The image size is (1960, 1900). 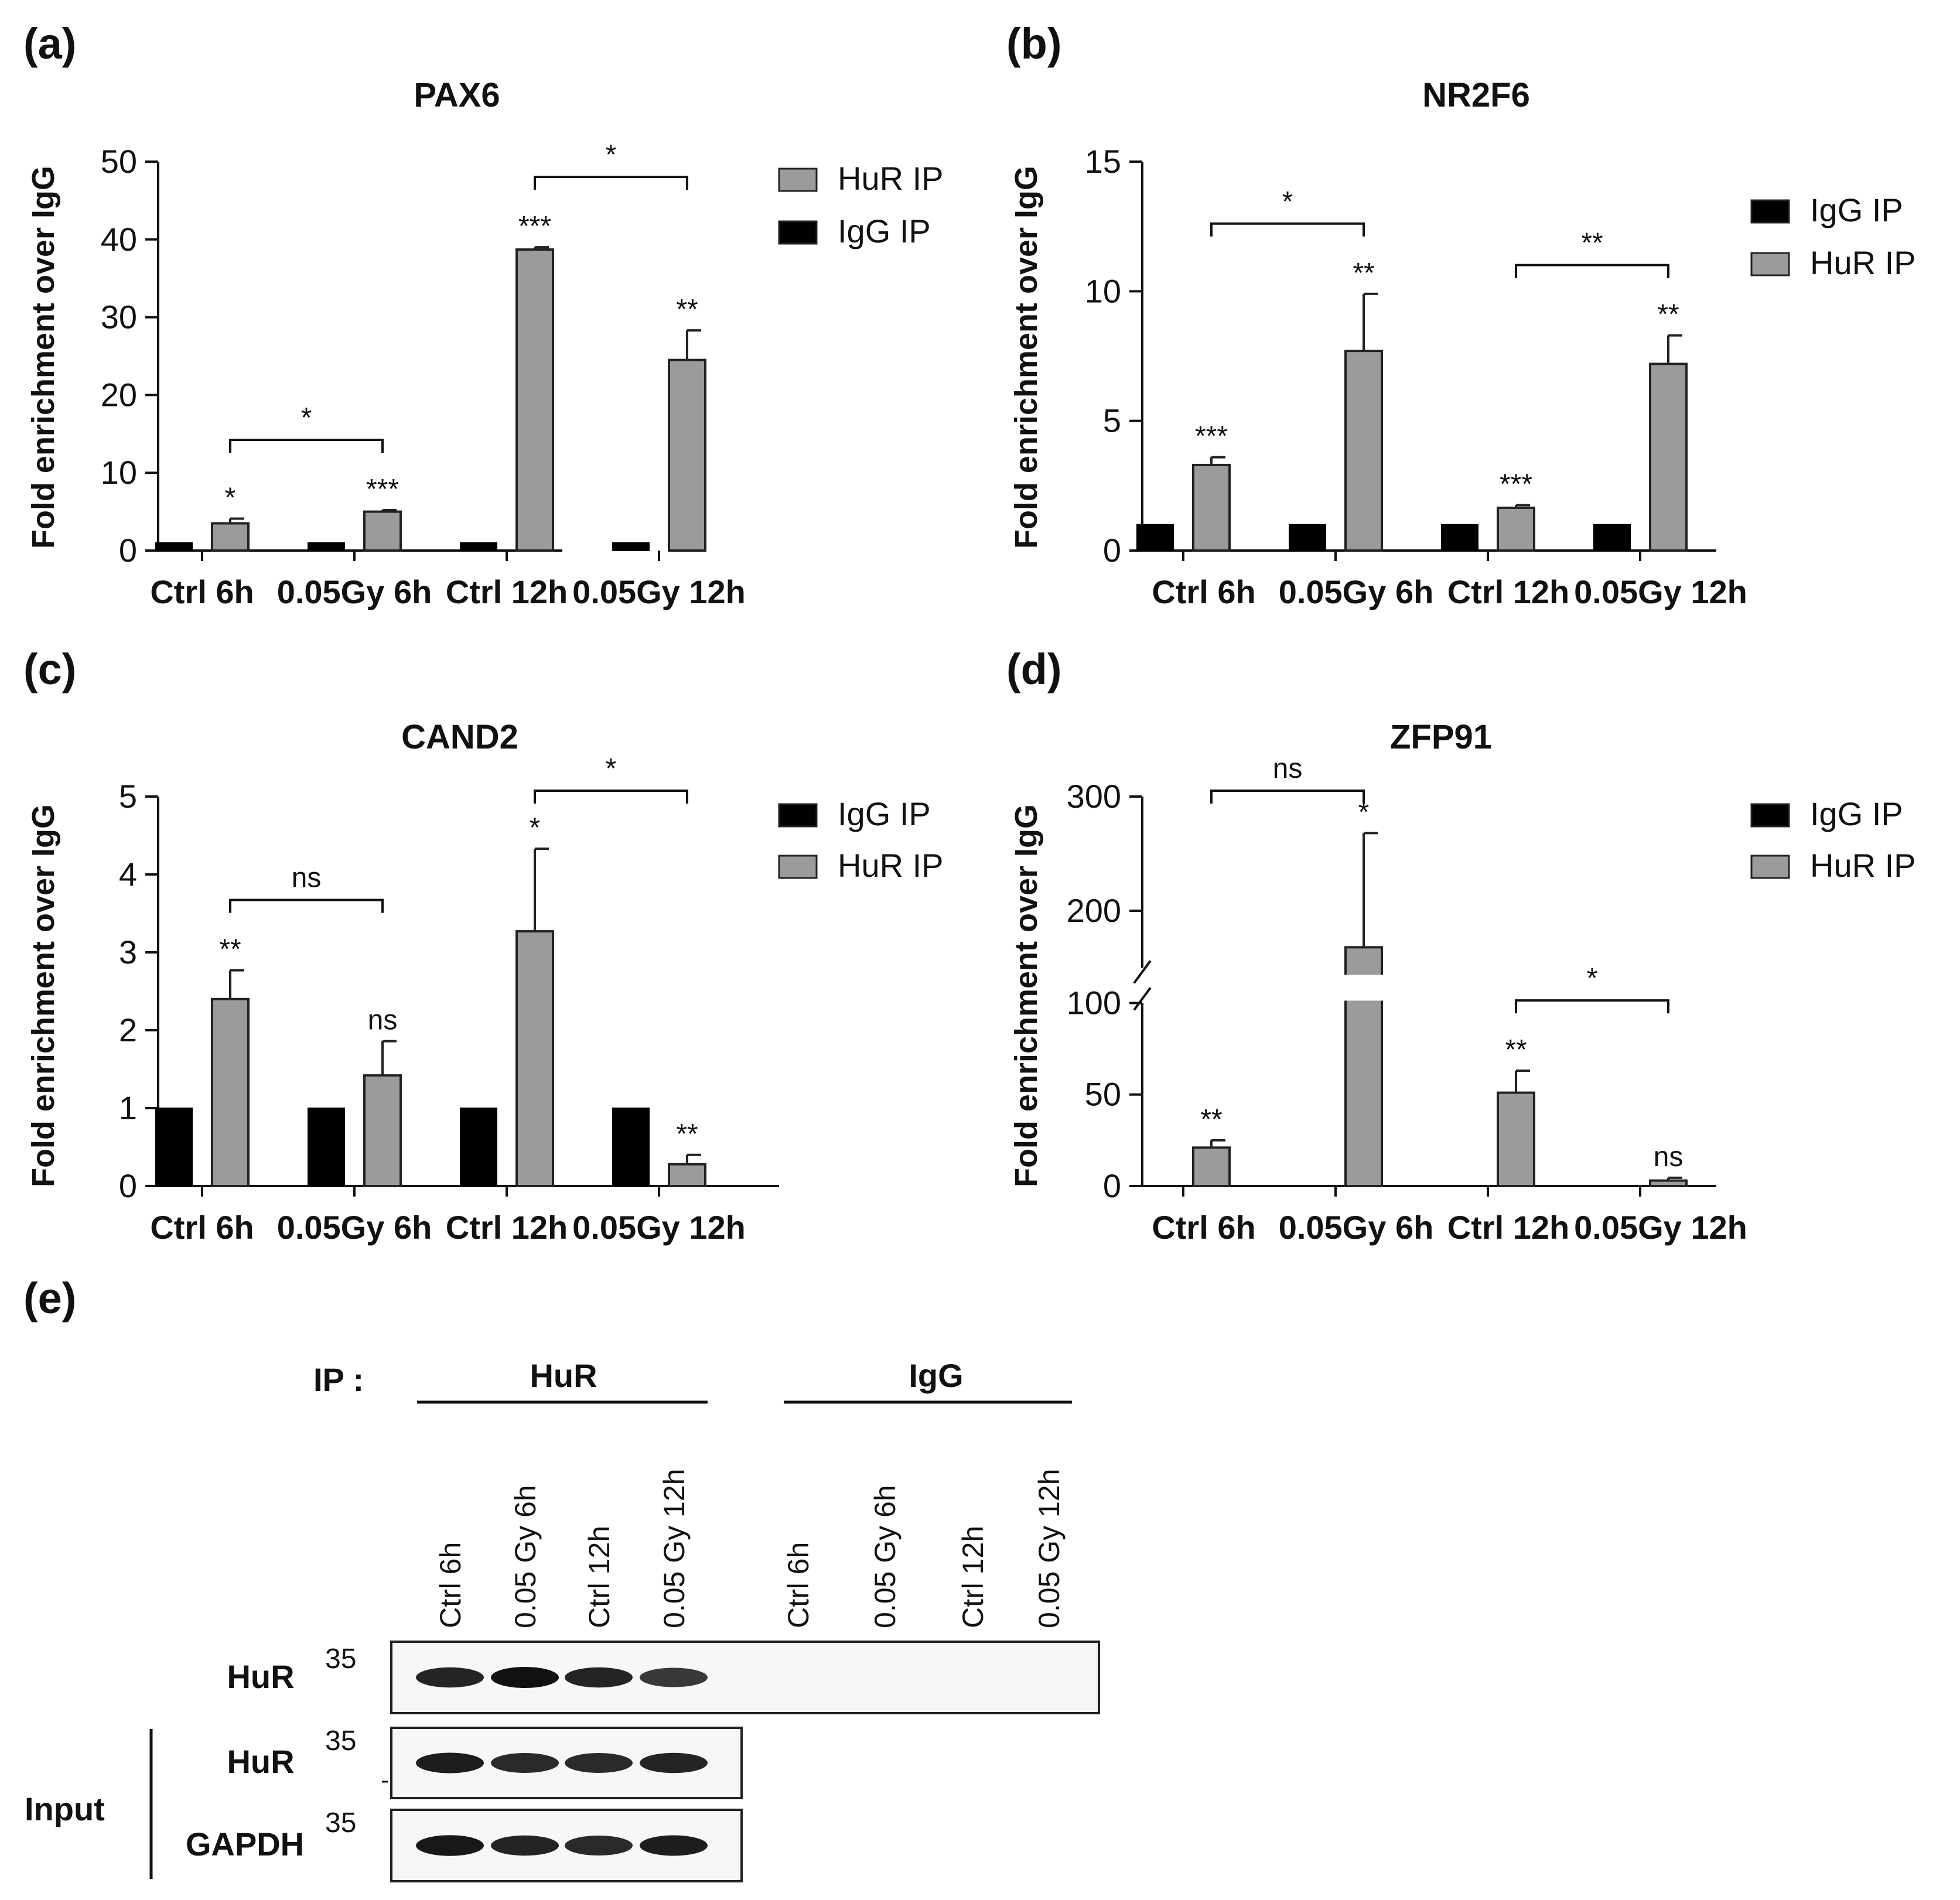 What do you see at coordinates (1103, 161) in the screenshot?
I see `y-tick-label: 15` at bounding box center [1103, 161].